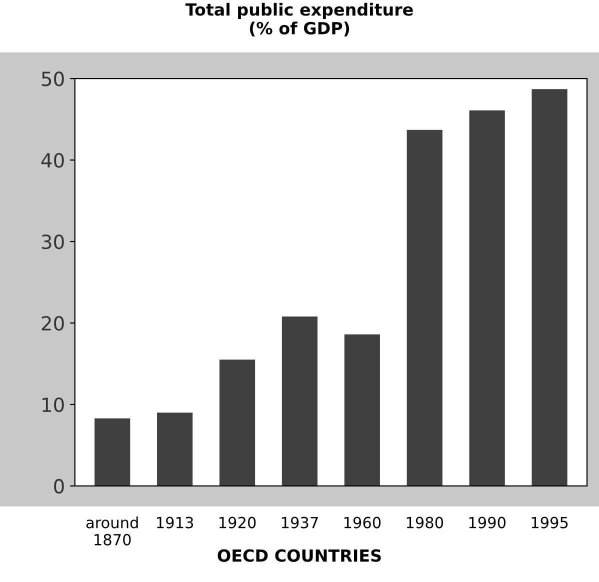 The height and width of the screenshot is (582, 599). Describe the element at coordinates (52, 160) in the screenshot. I see `y-tick-label: 40` at that location.